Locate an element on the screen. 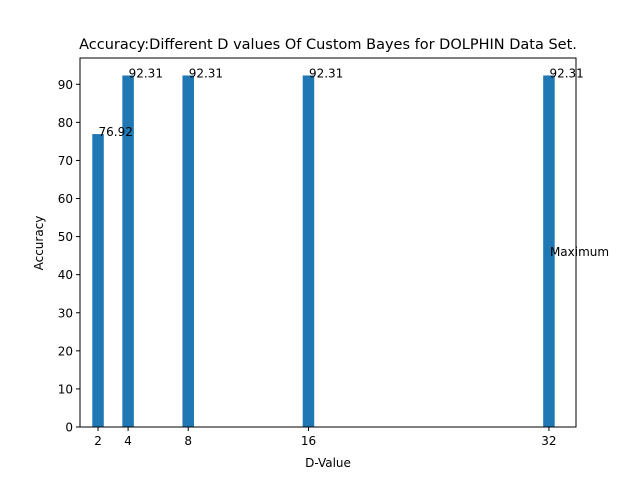 The image size is (640, 480). y-axis-label: Accuracy is located at coordinates (39, 243).